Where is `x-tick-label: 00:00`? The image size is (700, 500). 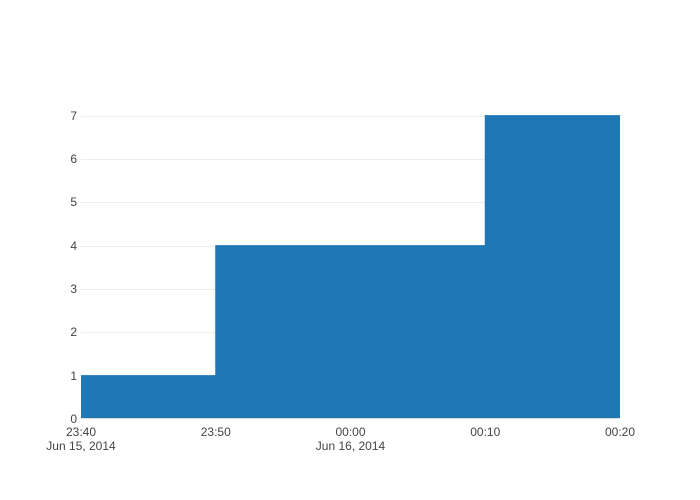
x-tick-label: 00:00 is located at coordinates (350, 432).